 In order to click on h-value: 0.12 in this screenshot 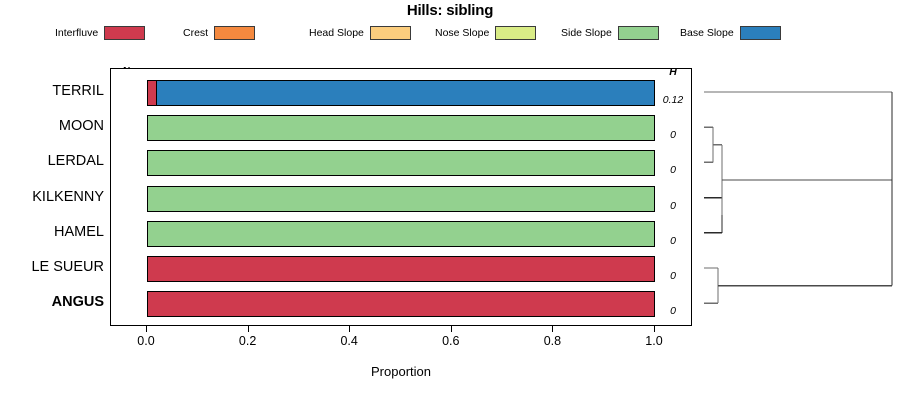, I will do `click(673, 100)`.